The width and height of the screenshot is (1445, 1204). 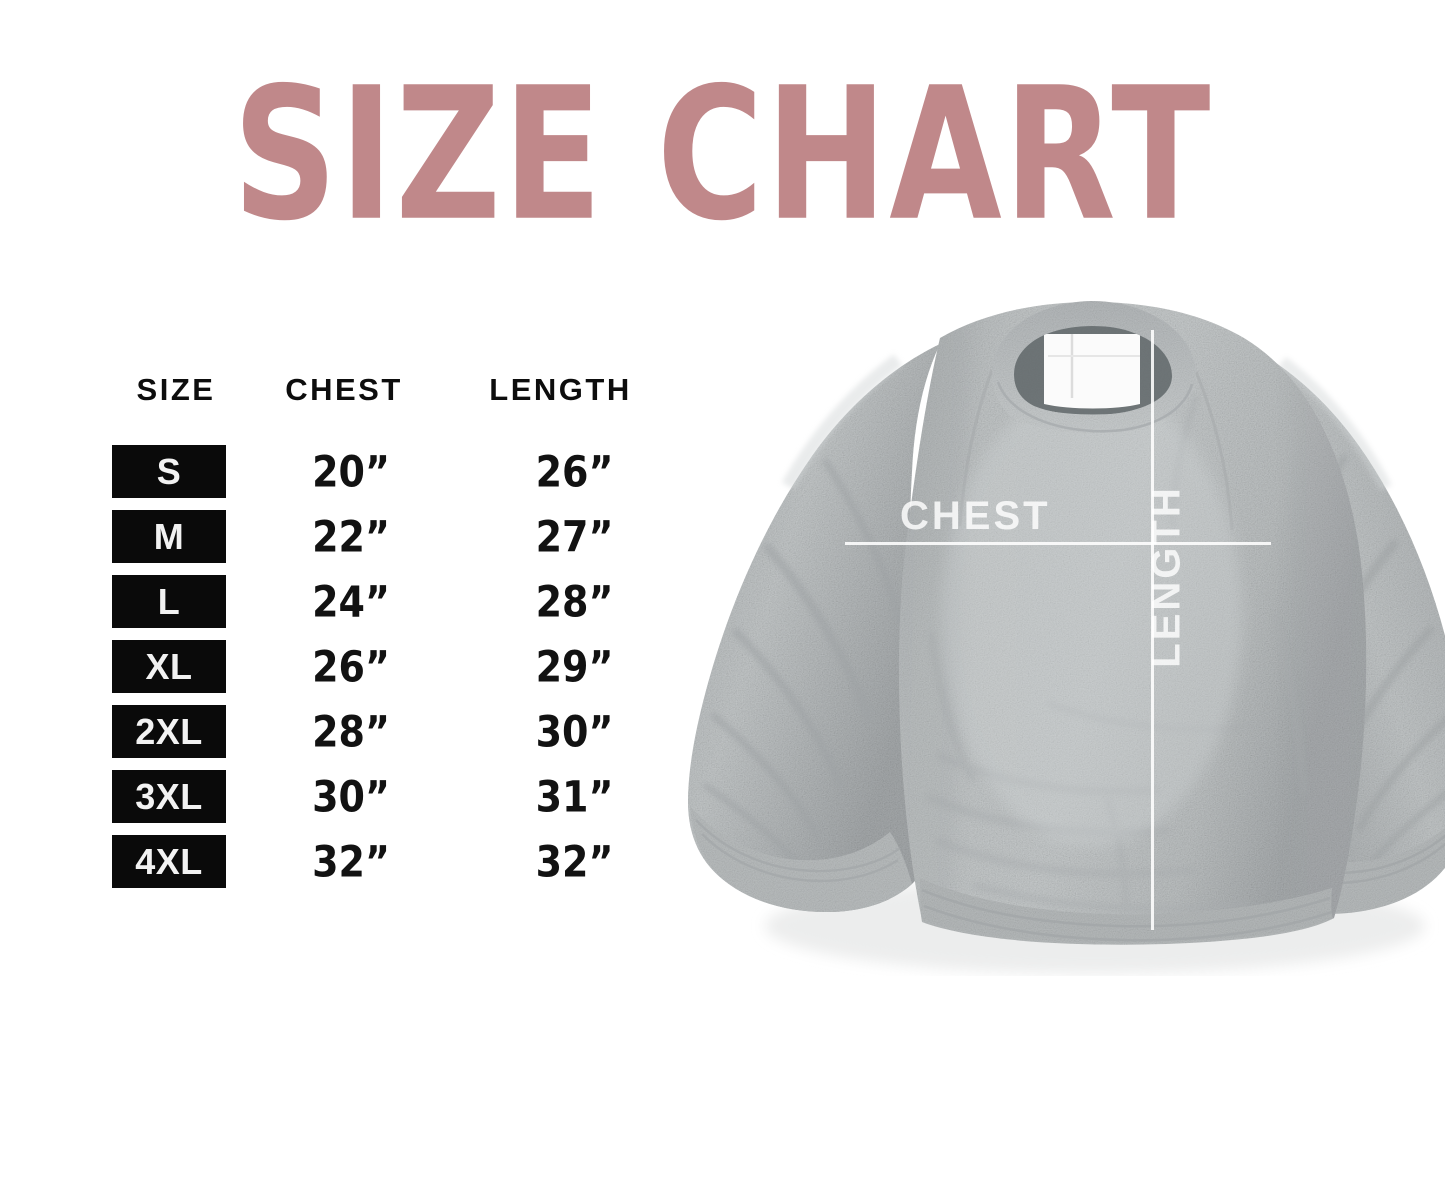 I want to click on chest-value: 20”, so click(x=351, y=471).